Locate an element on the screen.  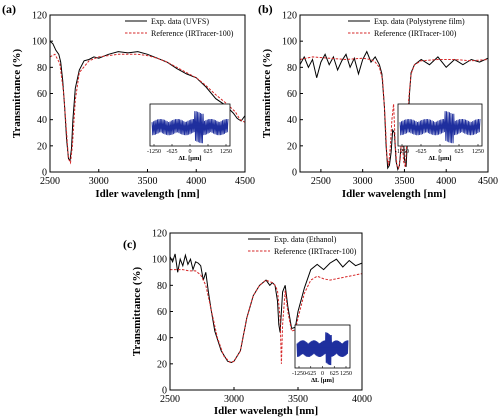
legend-entry: Exp. data (Polystyrene film) is located at coordinates (419, 21).